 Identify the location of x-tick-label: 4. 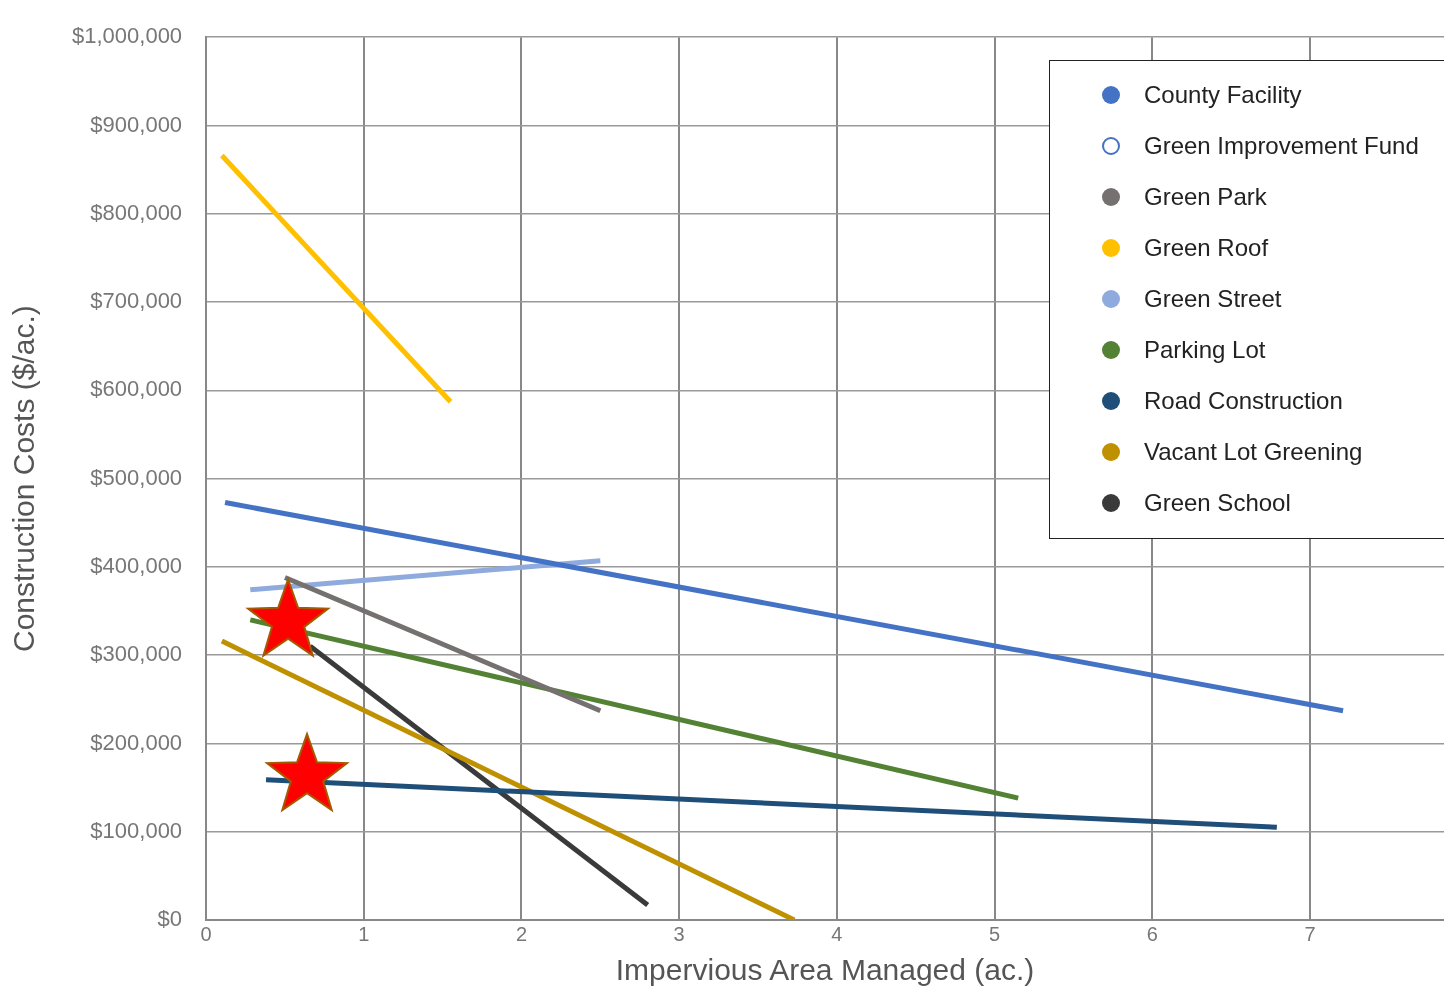
(837, 933).